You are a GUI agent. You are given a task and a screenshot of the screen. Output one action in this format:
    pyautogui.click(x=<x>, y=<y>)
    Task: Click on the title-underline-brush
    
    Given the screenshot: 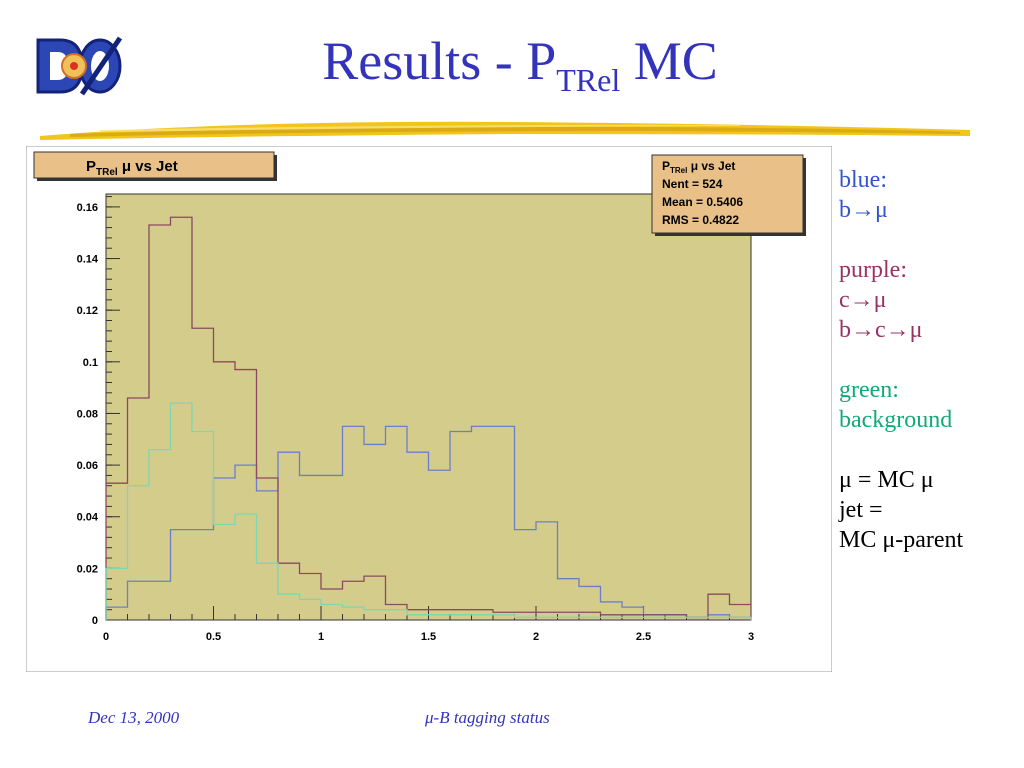 What is the action you would take?
    pyautogui.click(x=505, y=130)
    